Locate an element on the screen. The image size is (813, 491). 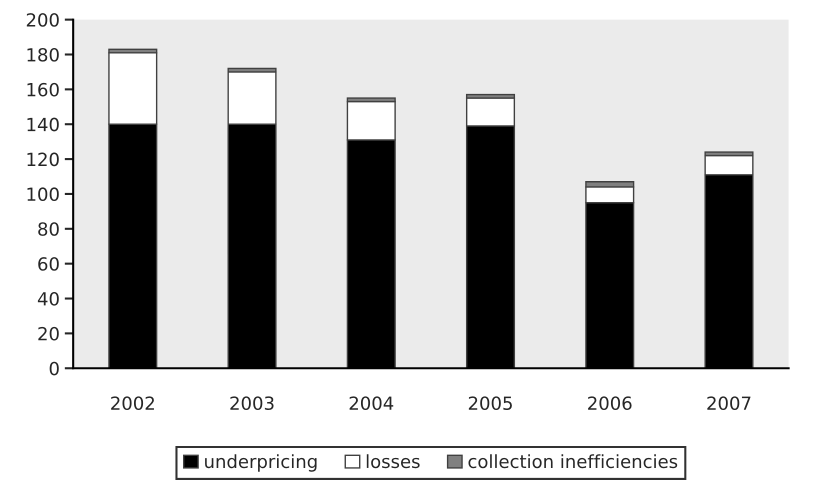
y-tick-label: 20 is located at coordinates (48, 333).